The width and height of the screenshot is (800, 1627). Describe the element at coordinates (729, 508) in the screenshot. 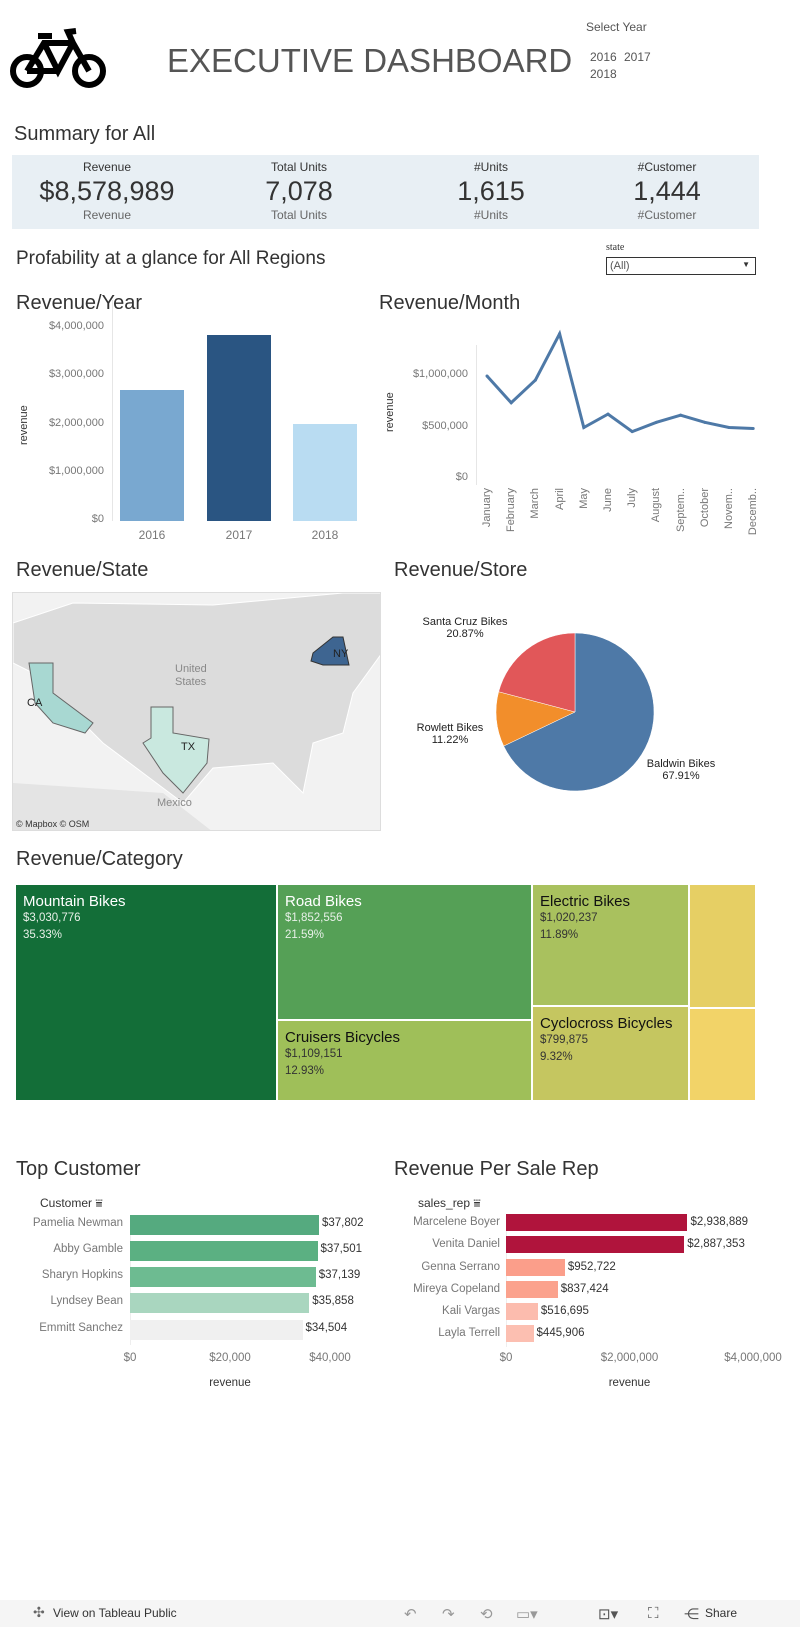

I see `x-tick-label: Novem..` at that location.